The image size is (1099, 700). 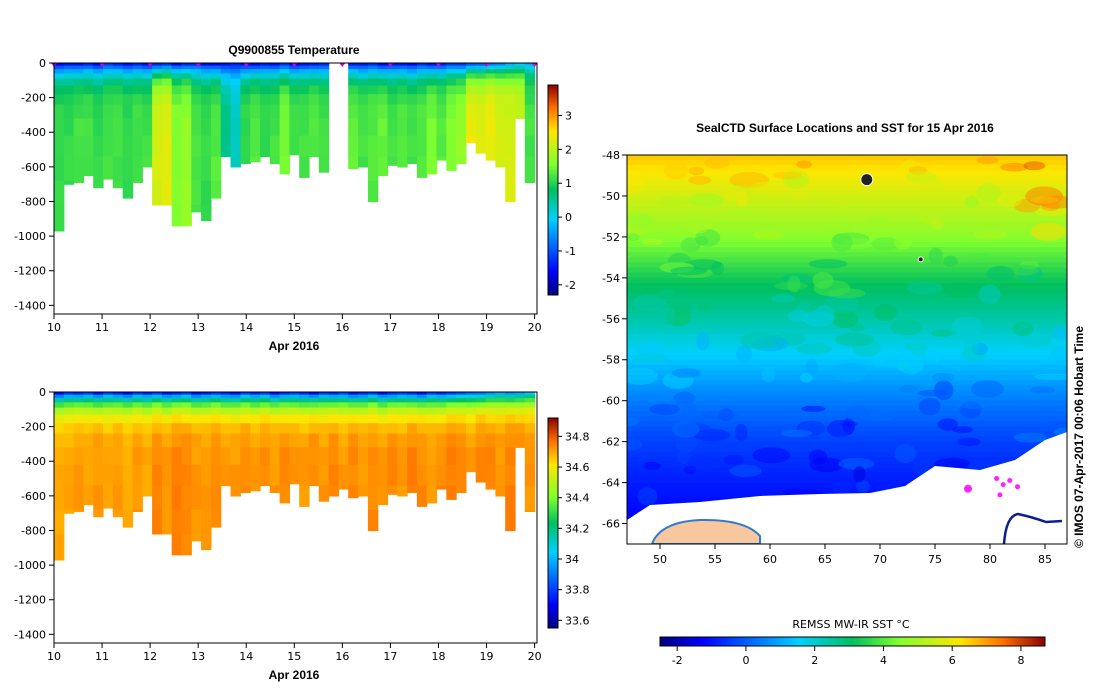 What do you see at coordinates (294, 50) in the screenshot?
I see `temperature-title: Q9900855 Temperature` at bounding box center [294, 50].